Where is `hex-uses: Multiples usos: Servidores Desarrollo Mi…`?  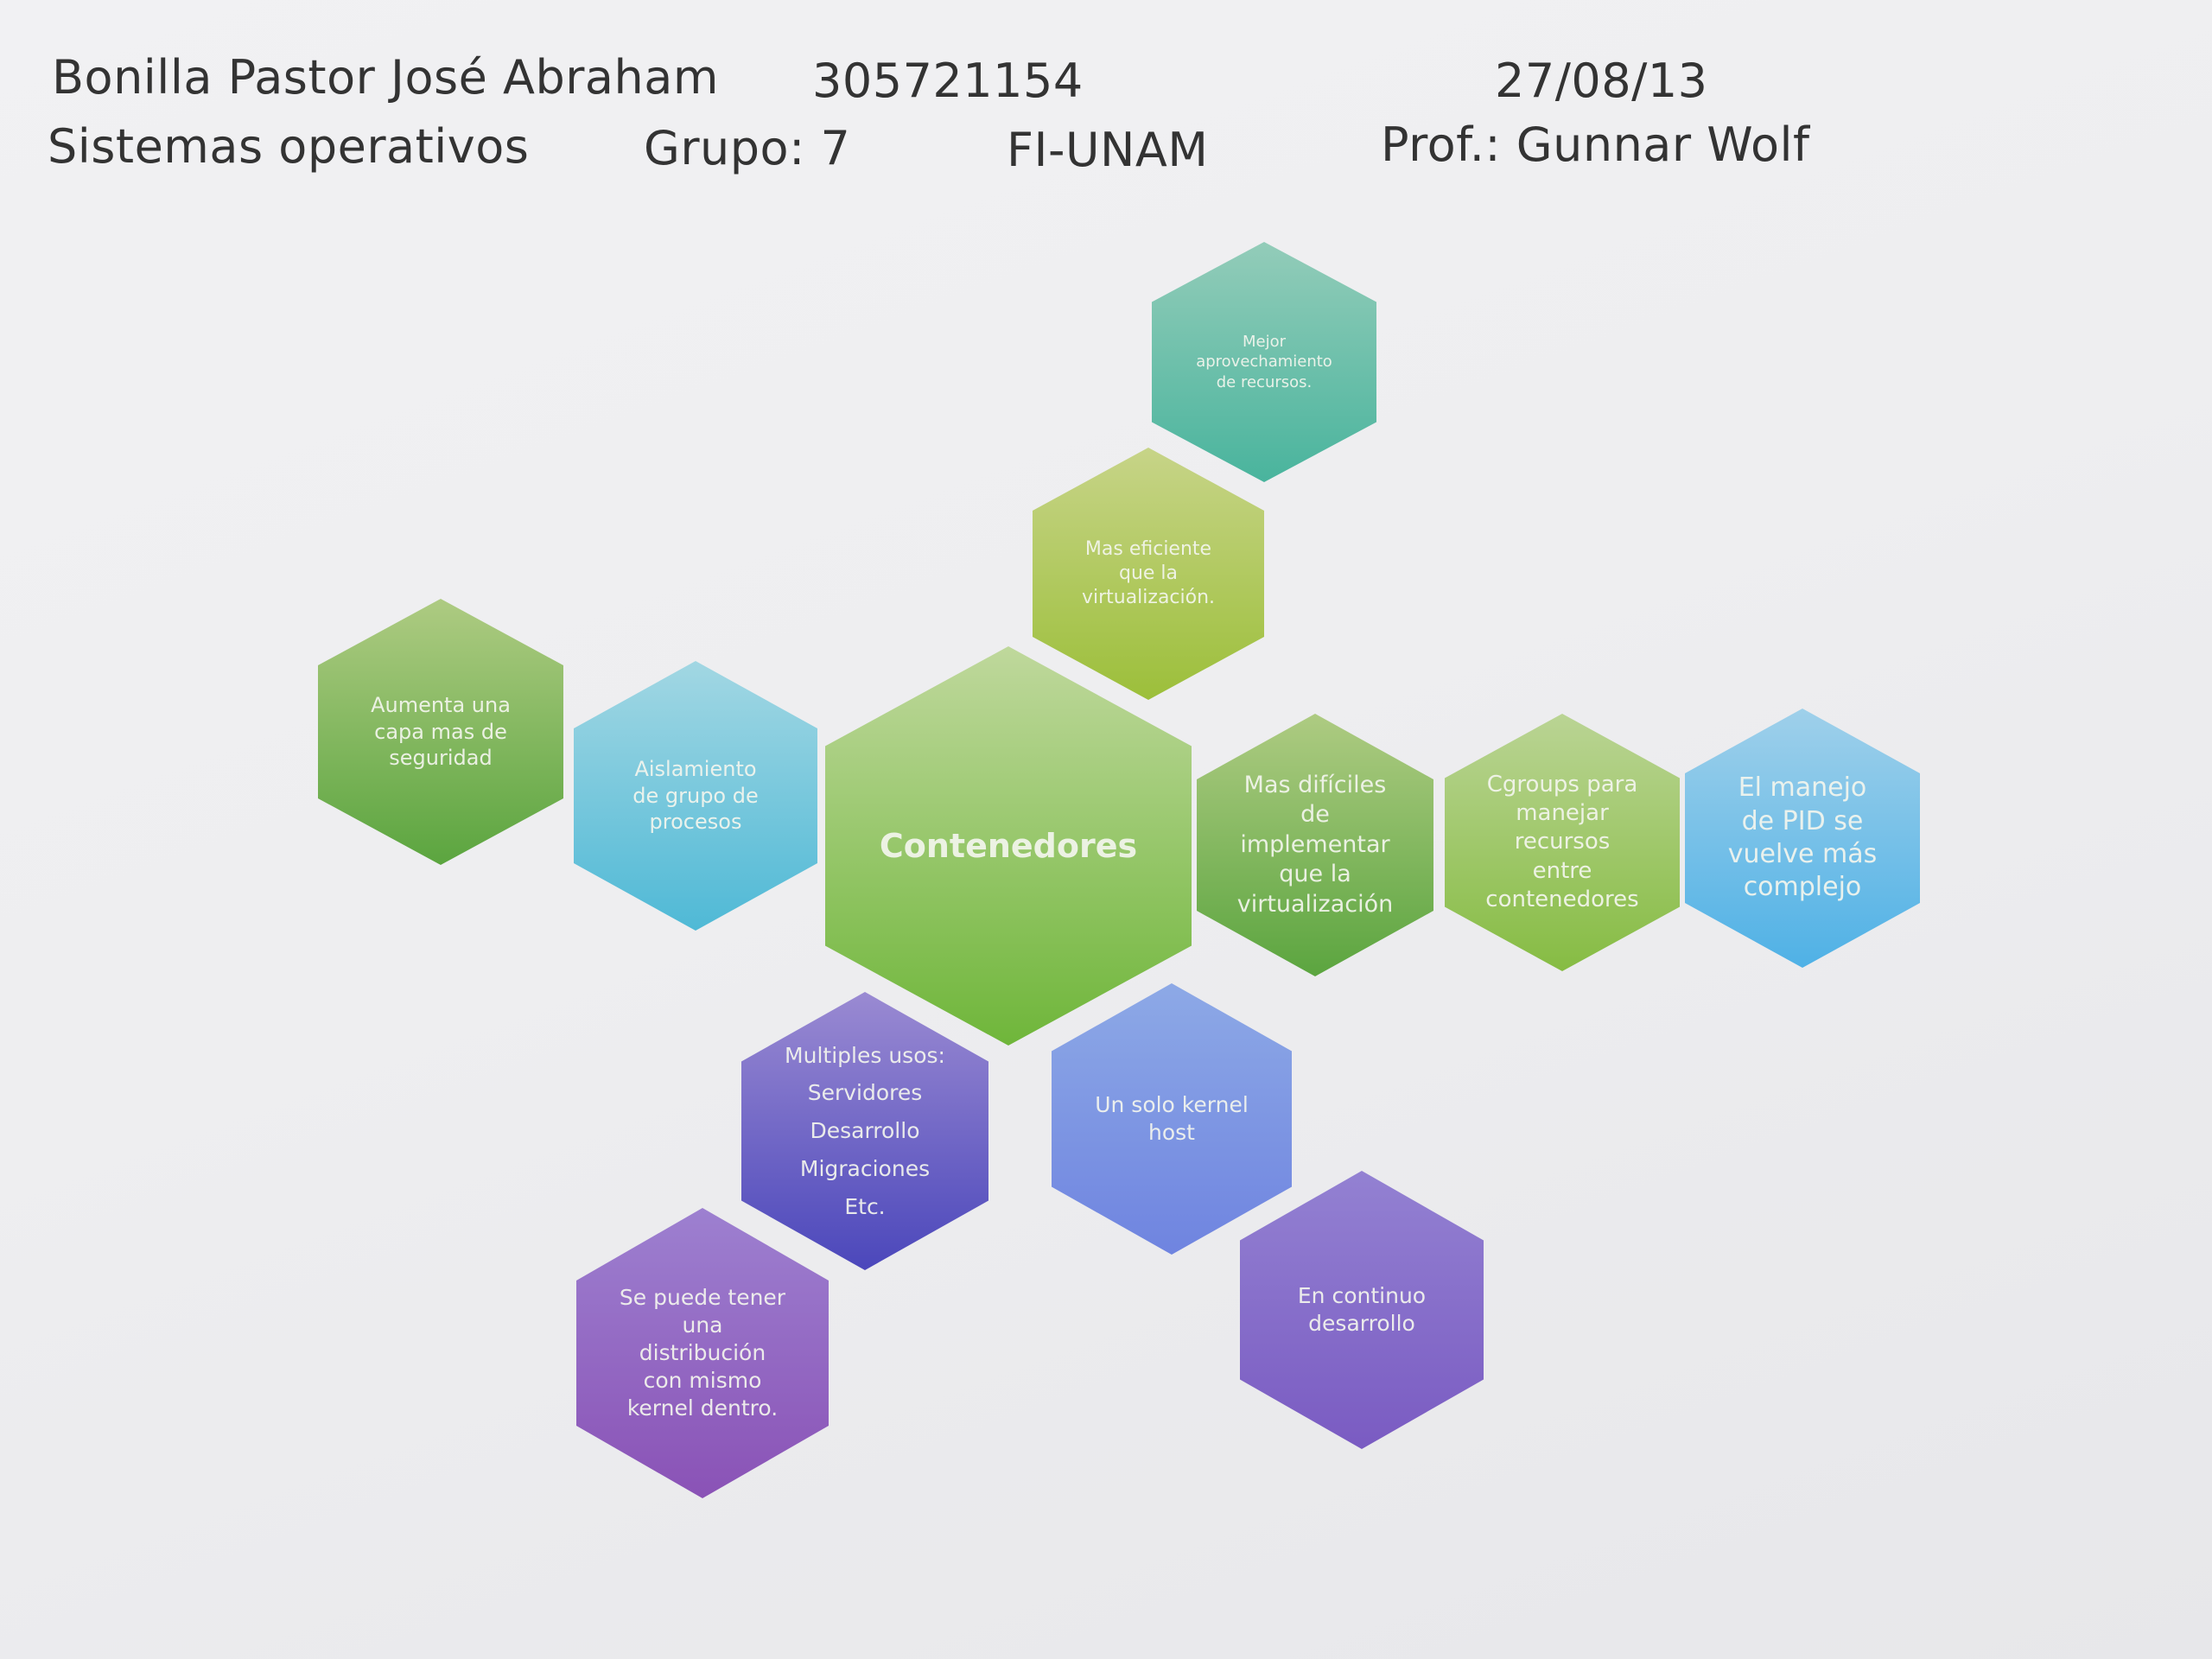
hex-uses: Multiples usos: Servidores Desarrollo Mi… is located at coordinates (864, 1131).